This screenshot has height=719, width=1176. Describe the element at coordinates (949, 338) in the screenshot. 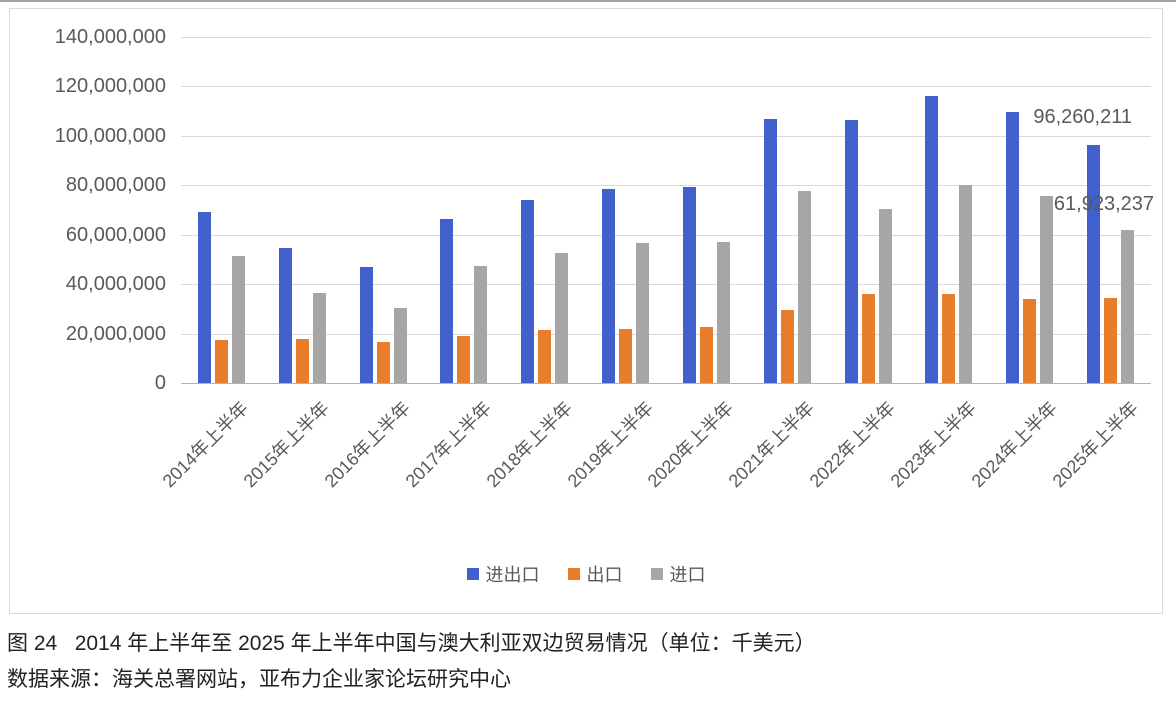

I see `bar-export-2023` at that location.